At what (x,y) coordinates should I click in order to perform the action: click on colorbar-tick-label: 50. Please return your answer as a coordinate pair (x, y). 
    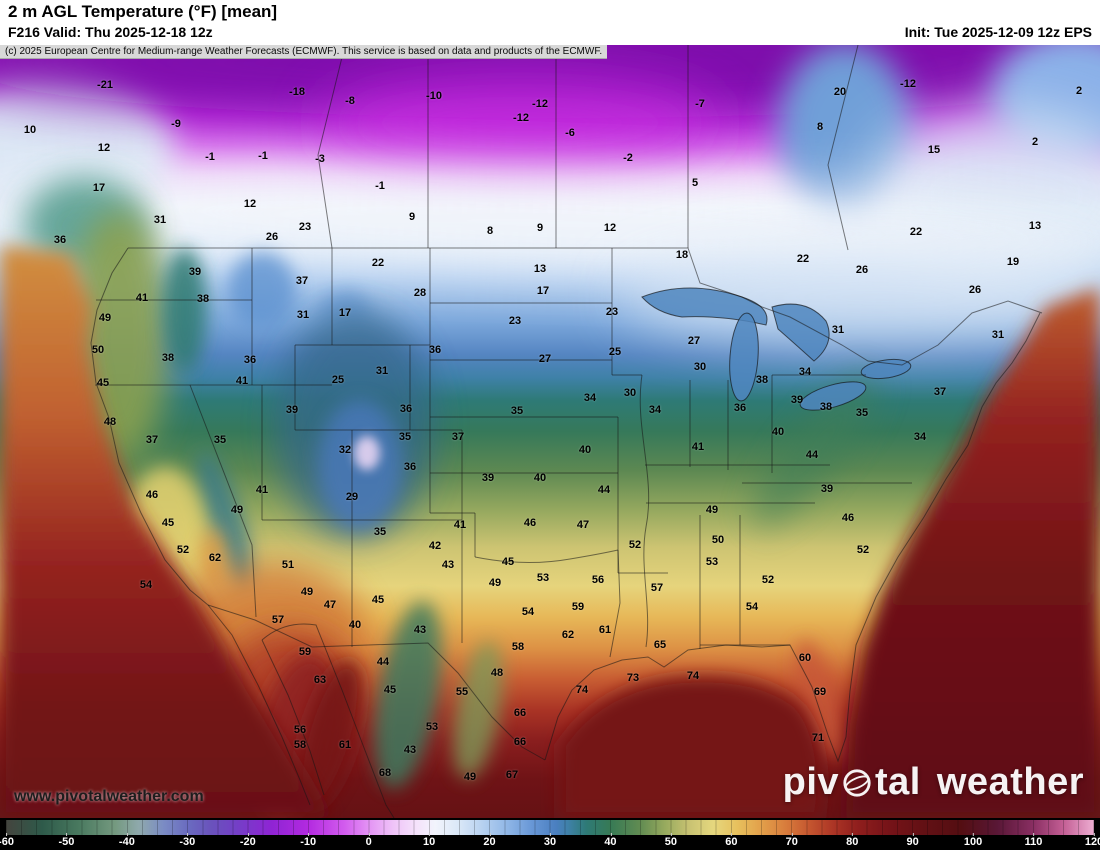
    Looking at the image, I should click on (670, 840).